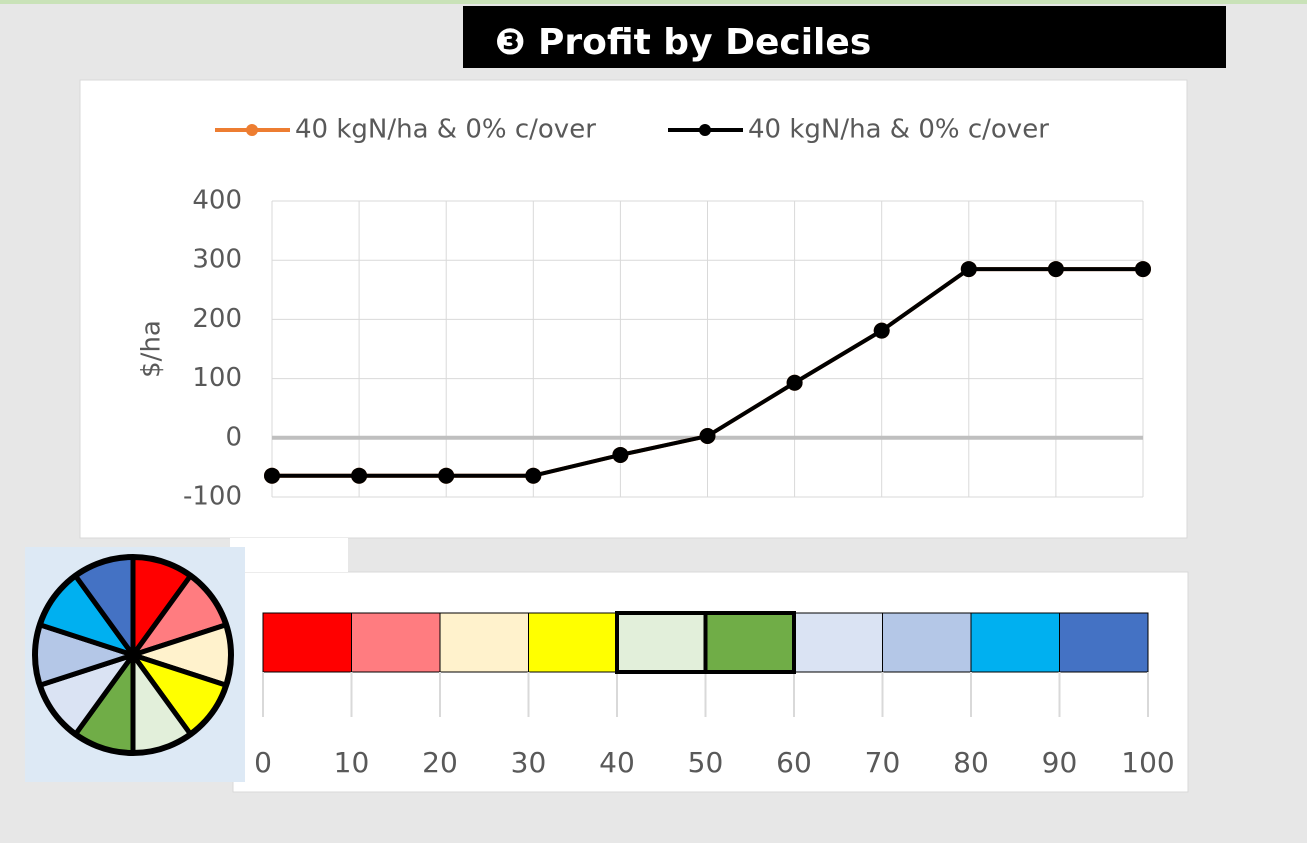 The image size is (1307, 843). What do you see at coordinates (883, 762) in the screenshot?
I see `x-tick-label: 70` at bounding box center [883, 762].